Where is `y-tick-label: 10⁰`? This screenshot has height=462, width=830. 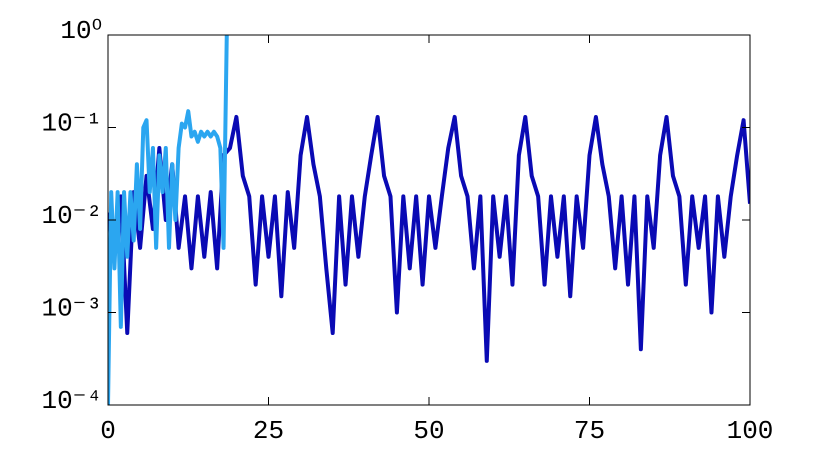 y-tick-label: 10⁰ is located at coordinates (81, 31).